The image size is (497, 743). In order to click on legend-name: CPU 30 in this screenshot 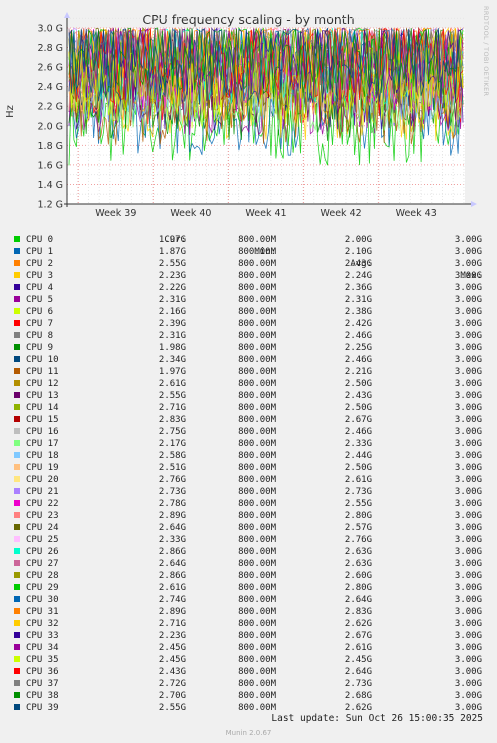, I will do `click(42, 600)`.